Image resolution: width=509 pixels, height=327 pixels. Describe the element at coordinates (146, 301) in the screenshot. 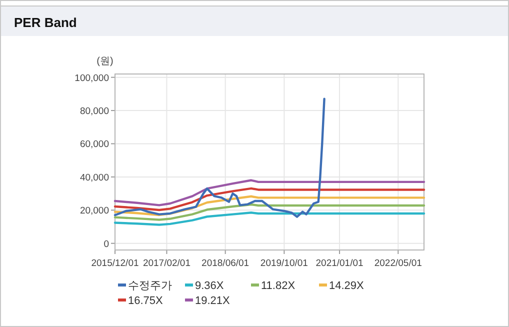

I see `legend-label: 16.75X` at that location.